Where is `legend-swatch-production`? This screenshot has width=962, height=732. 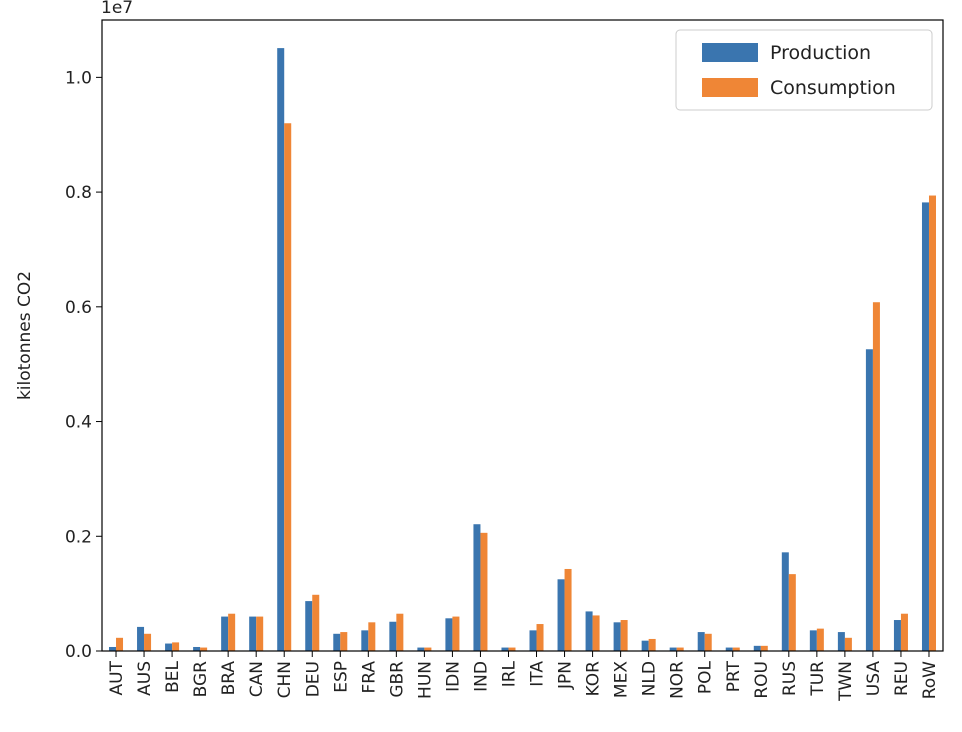 legend-swatch-production is located at coordinates (730, 52).